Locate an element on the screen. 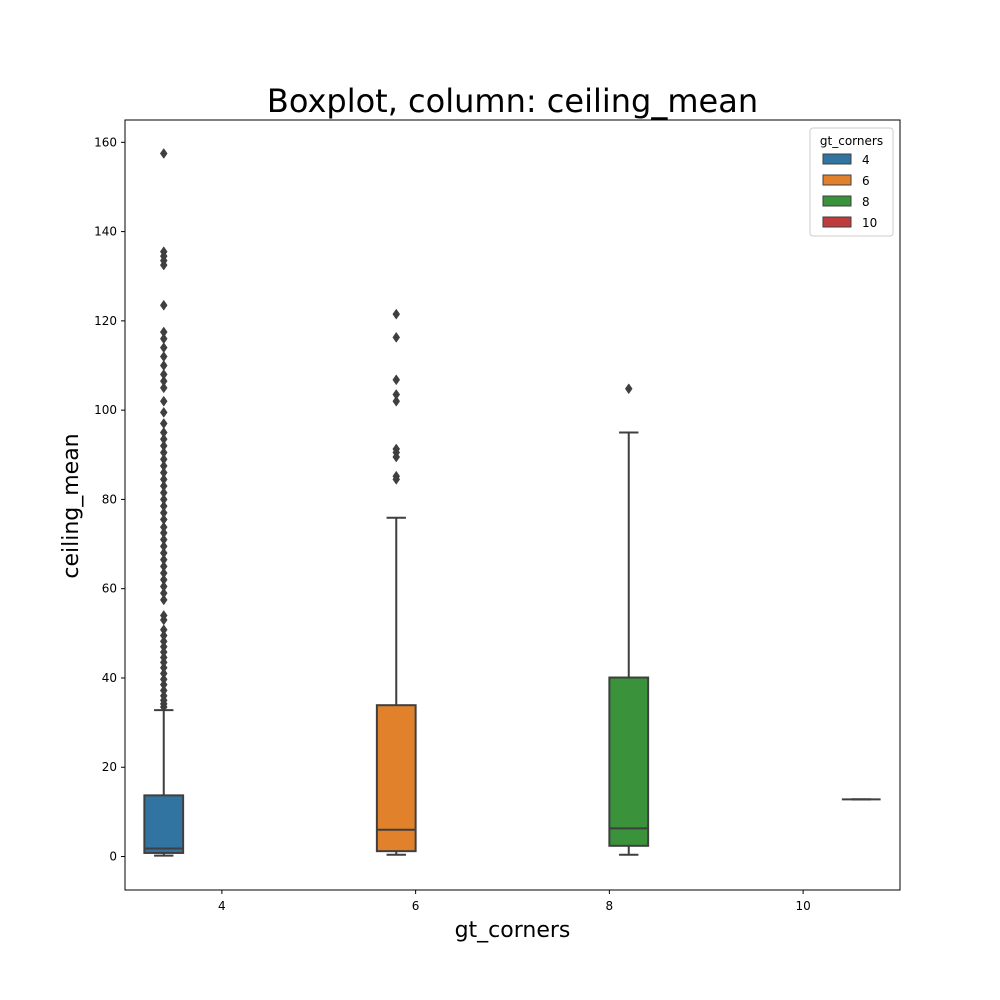  y-tick-label: 160 is located at coordinates (105, 142).